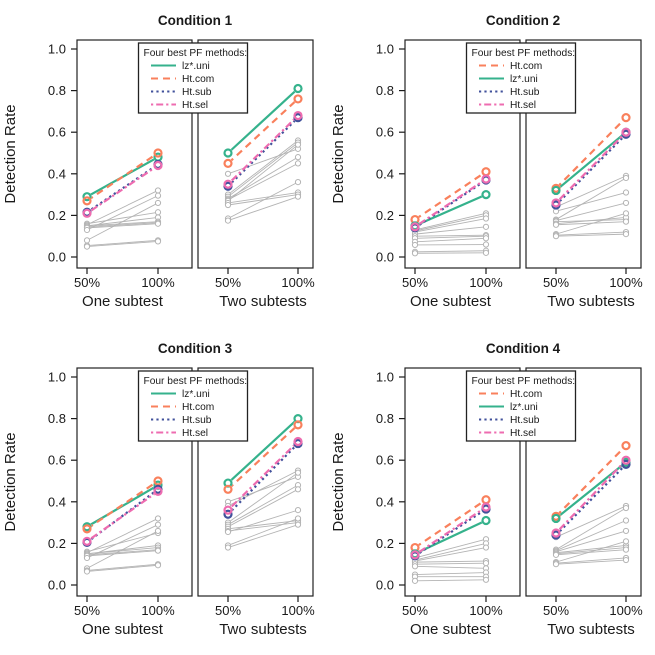 The image size is (655, 655). Describe the element at coordinates (522, 20) in the screenshot. I see `chart-title: Condition 2` at that location.